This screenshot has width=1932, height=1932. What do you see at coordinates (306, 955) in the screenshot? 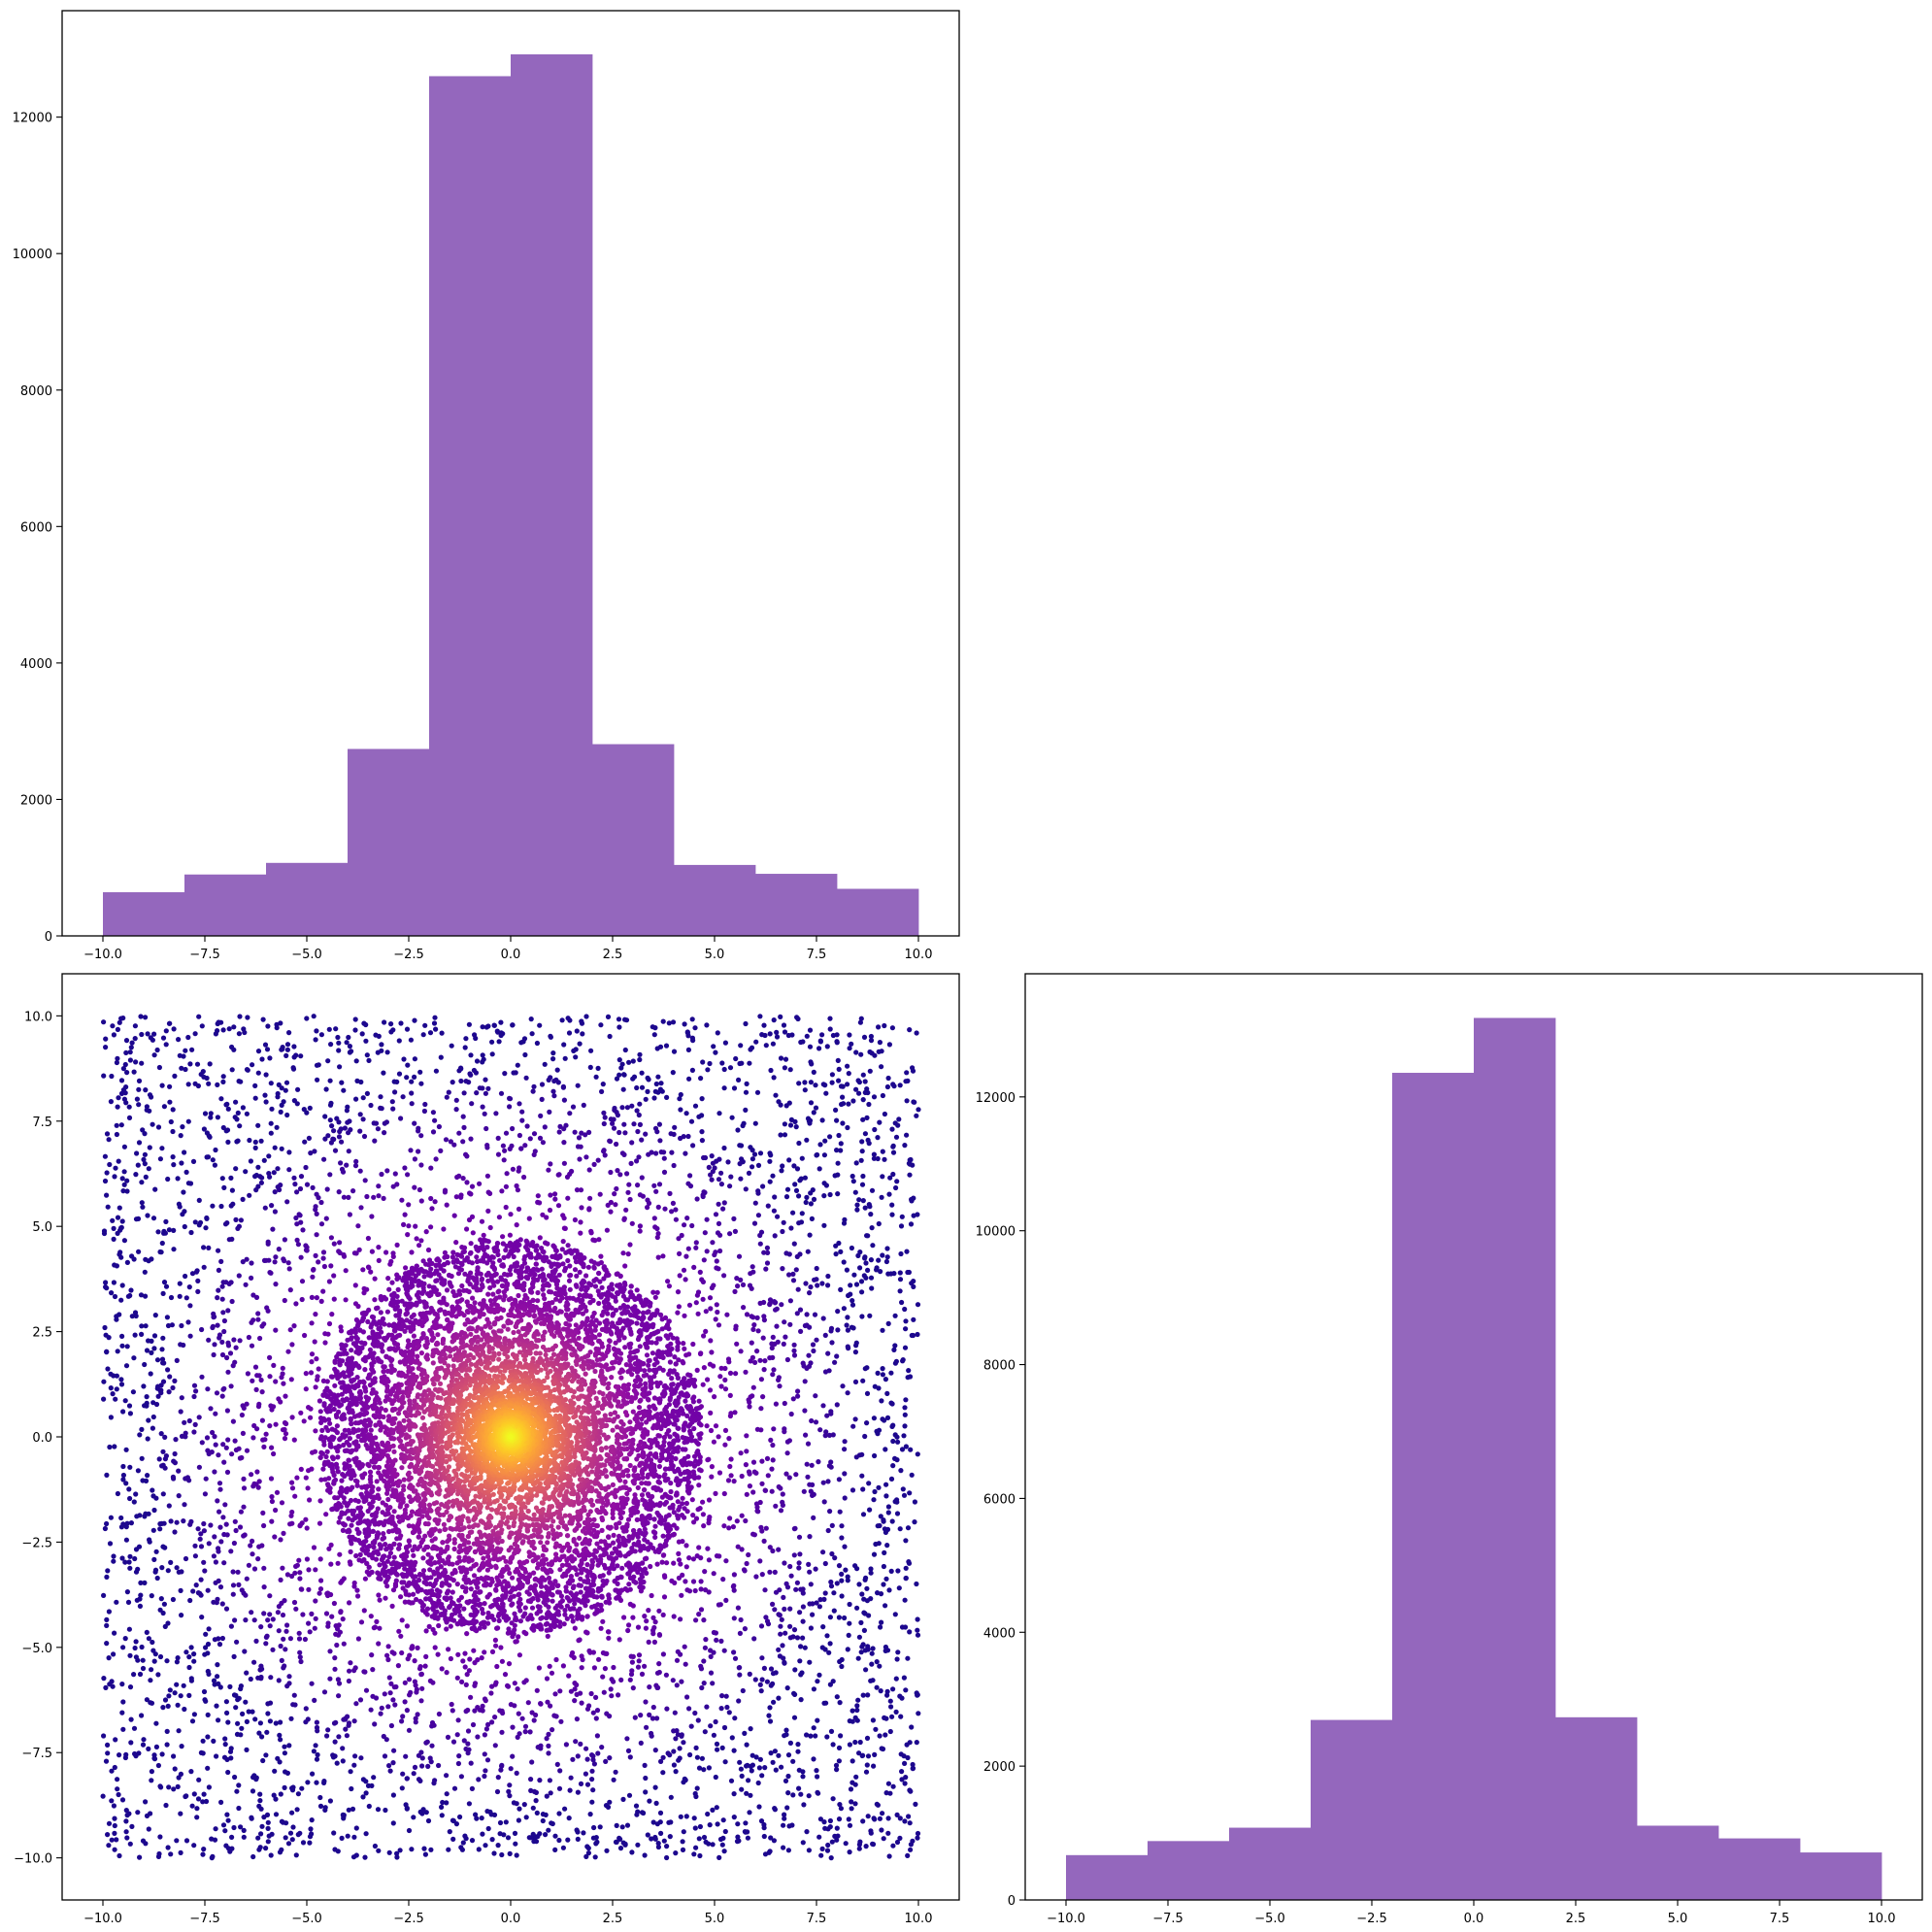
I see `histogram-top-x-tick-label: −5.0` at bounding box center [306, 955].